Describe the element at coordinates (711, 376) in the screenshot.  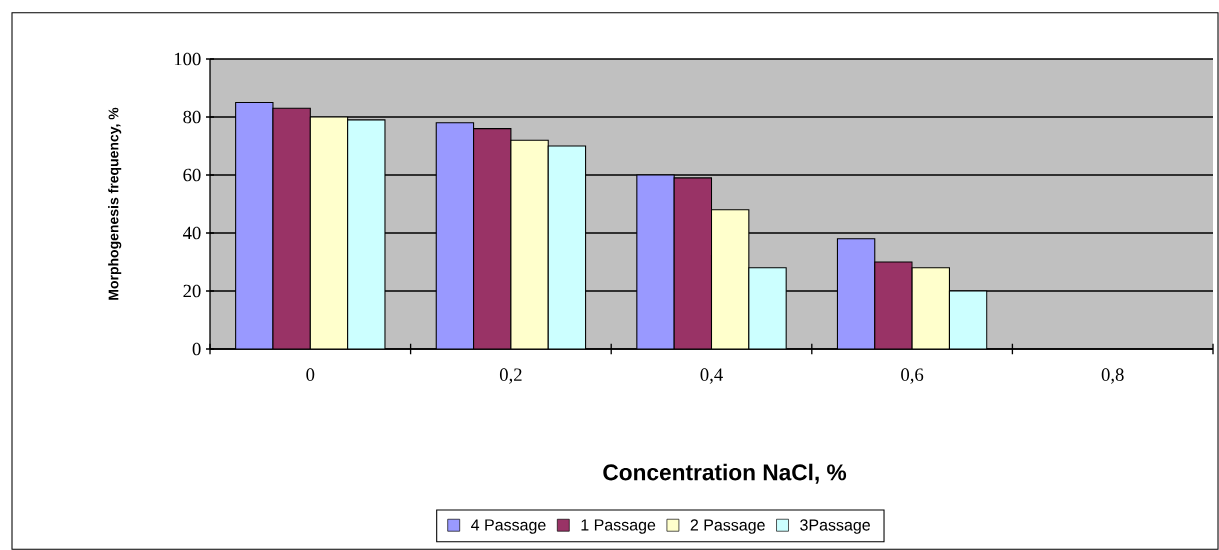
I see `x-tick-label: 0,4` at that location.